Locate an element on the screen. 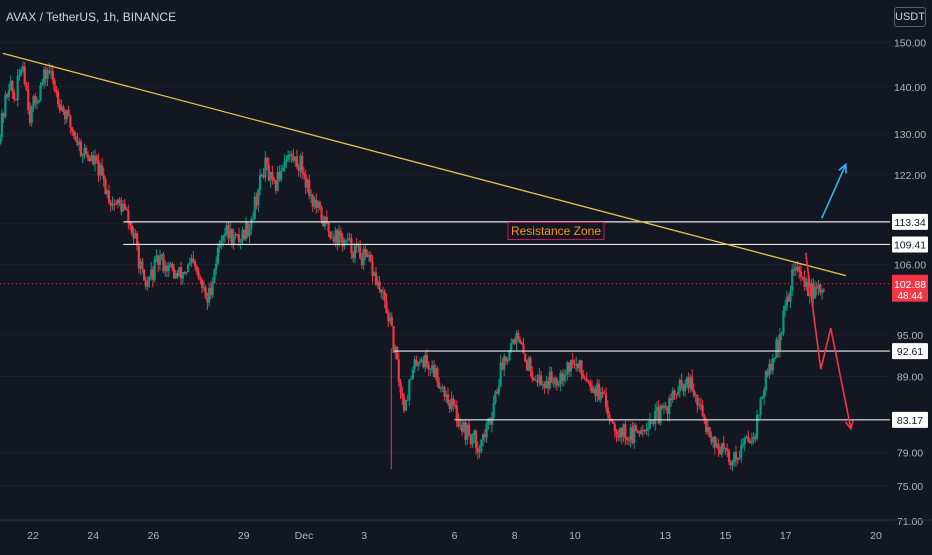 This screenshot has width=932, height=555. price-level-tag-label: 109.41 is located at coordinates (910, 245).